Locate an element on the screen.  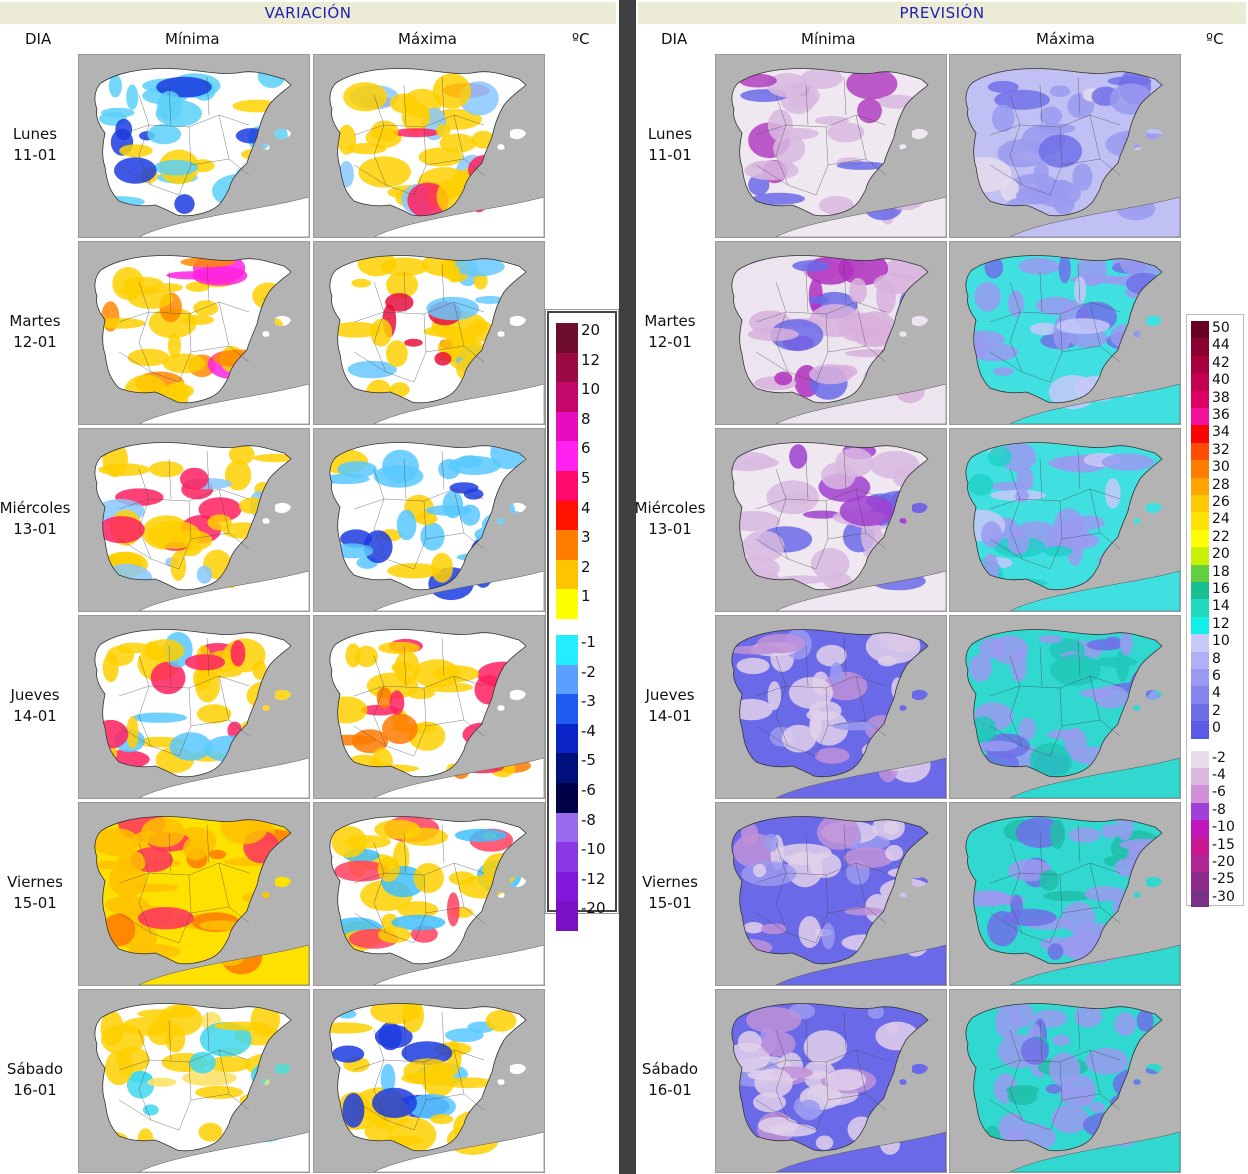
legend-label: -6 is located at coordinates (1219, 792).